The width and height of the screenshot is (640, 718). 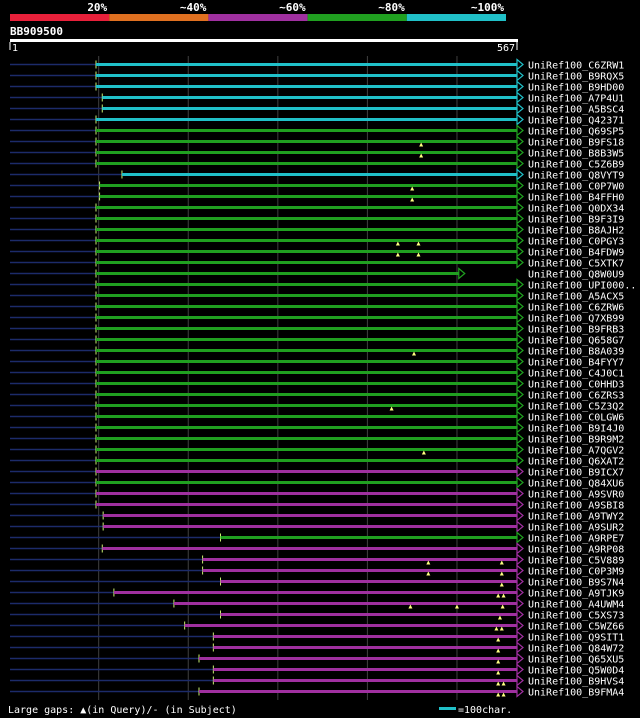 I want to click on hit-label: UniRef100_A5BSC4, so click(x=576, y=110).